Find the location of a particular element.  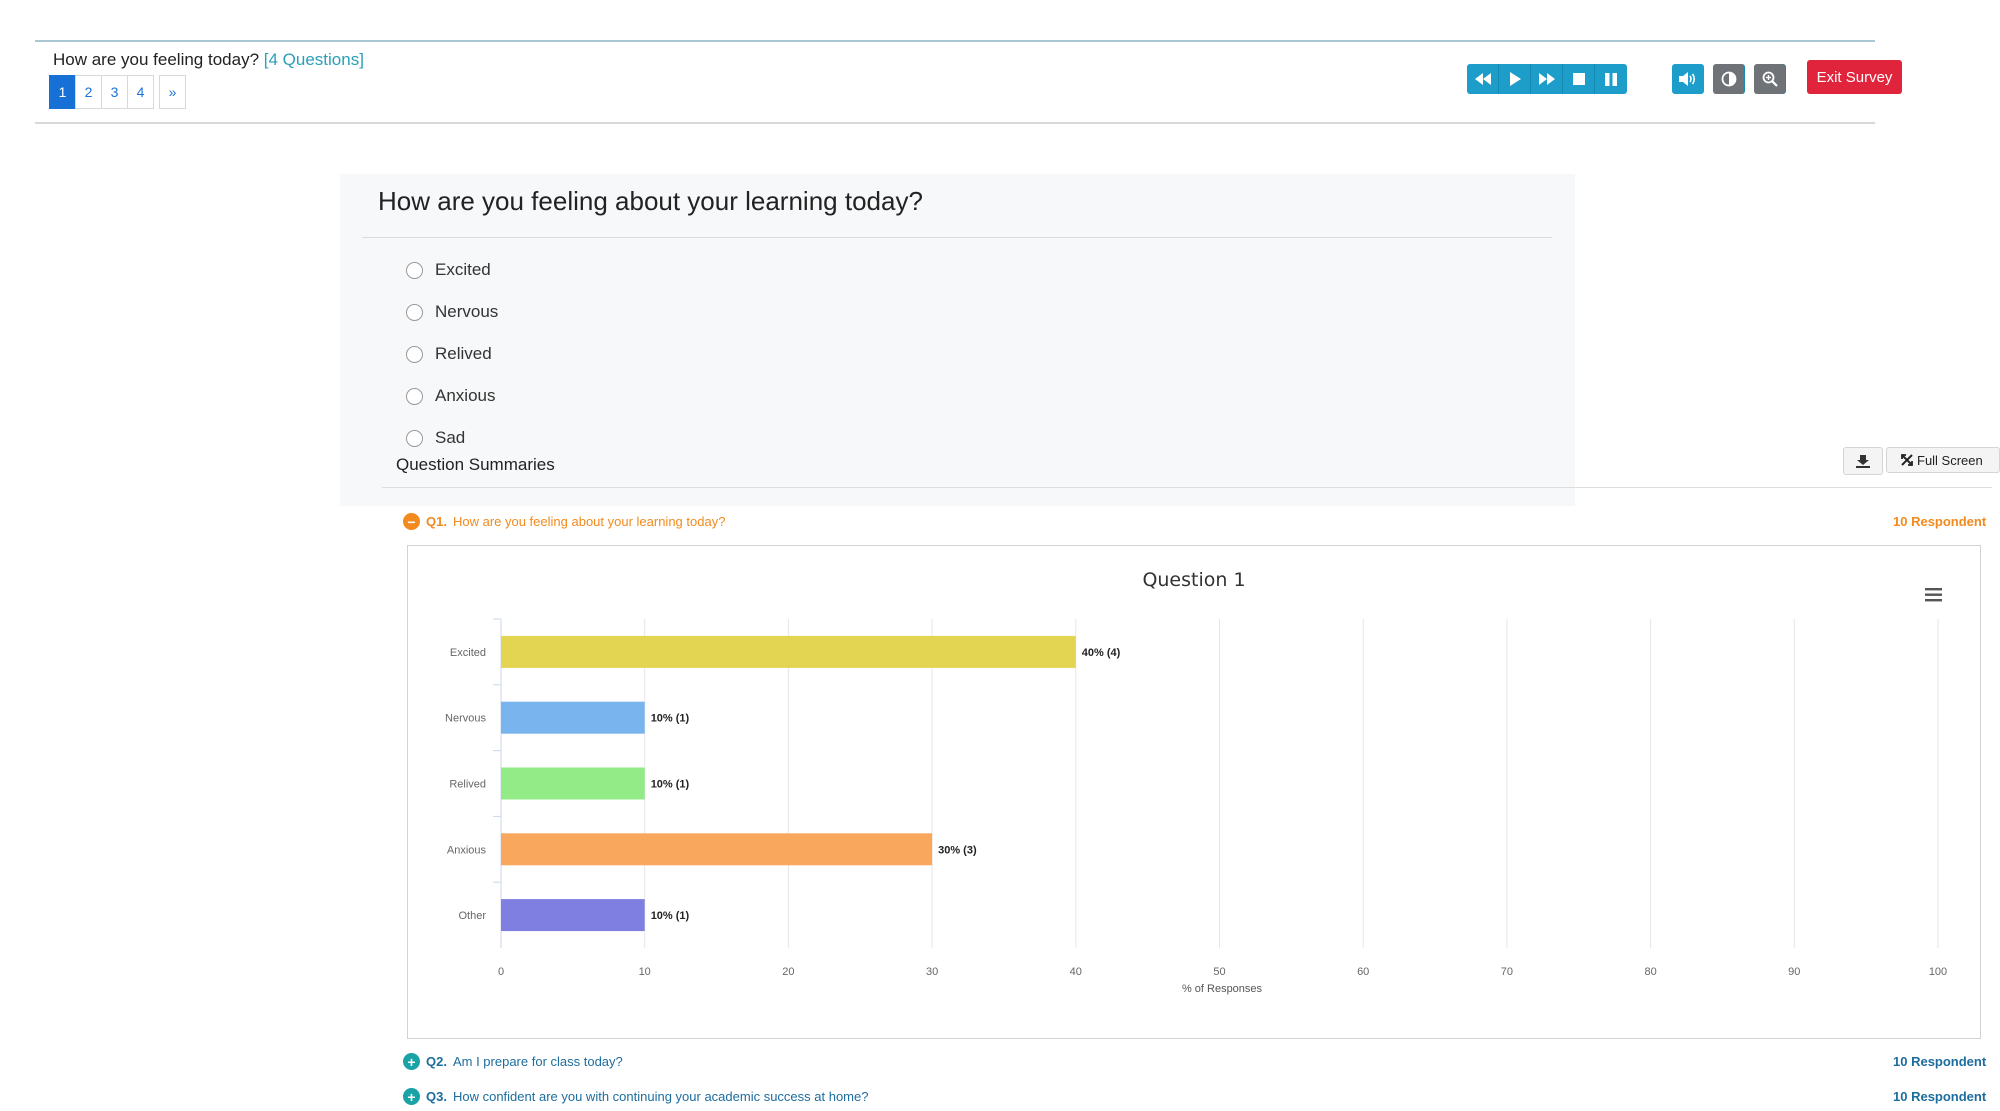

fast-forward-icon is located at coordinates (1546, 79).